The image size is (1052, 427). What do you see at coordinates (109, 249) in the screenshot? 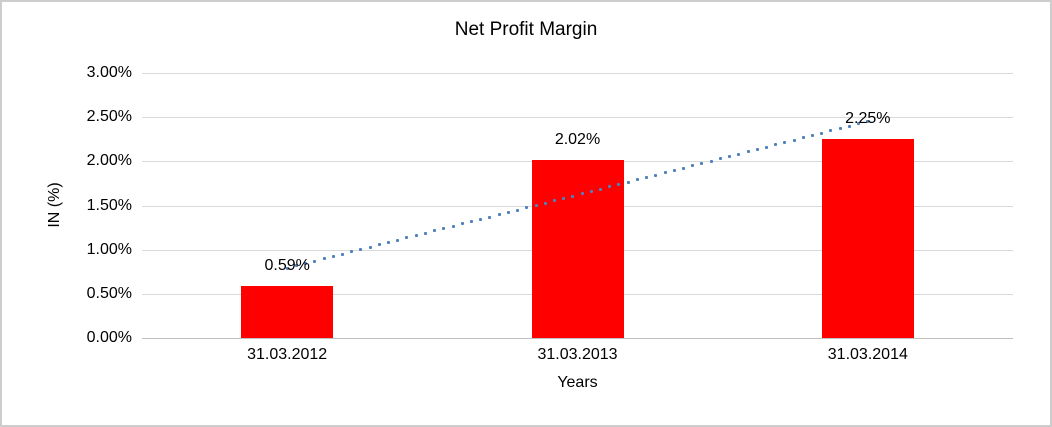
I see `y-tick-label: 1.00%` at bounding box center [109, 249].